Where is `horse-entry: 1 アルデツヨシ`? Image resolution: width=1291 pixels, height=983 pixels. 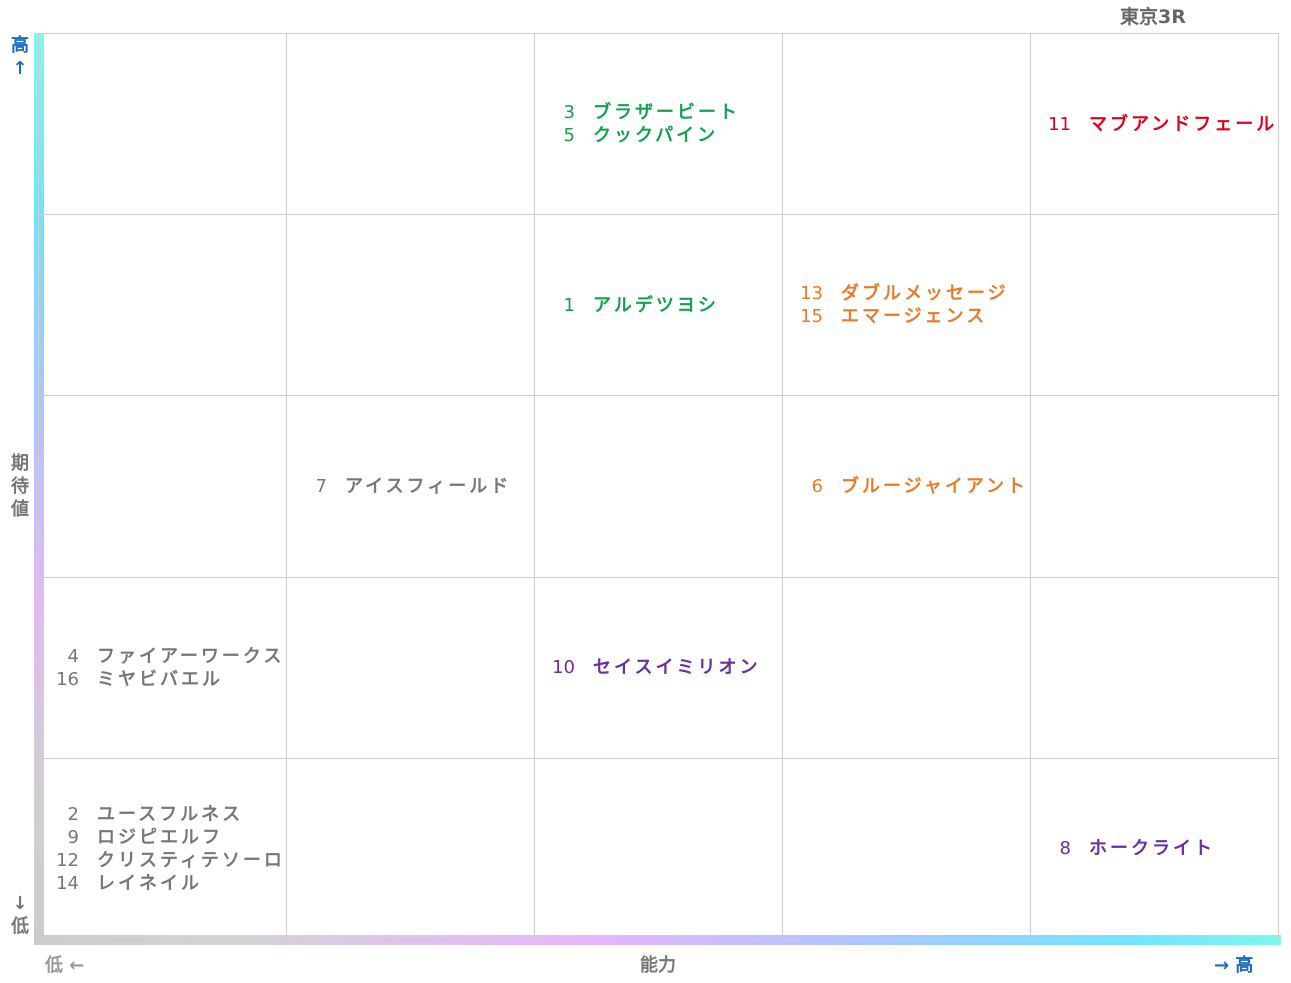
horse-entry: 1 アルデツヨシ is located at coordinates (662, 305).